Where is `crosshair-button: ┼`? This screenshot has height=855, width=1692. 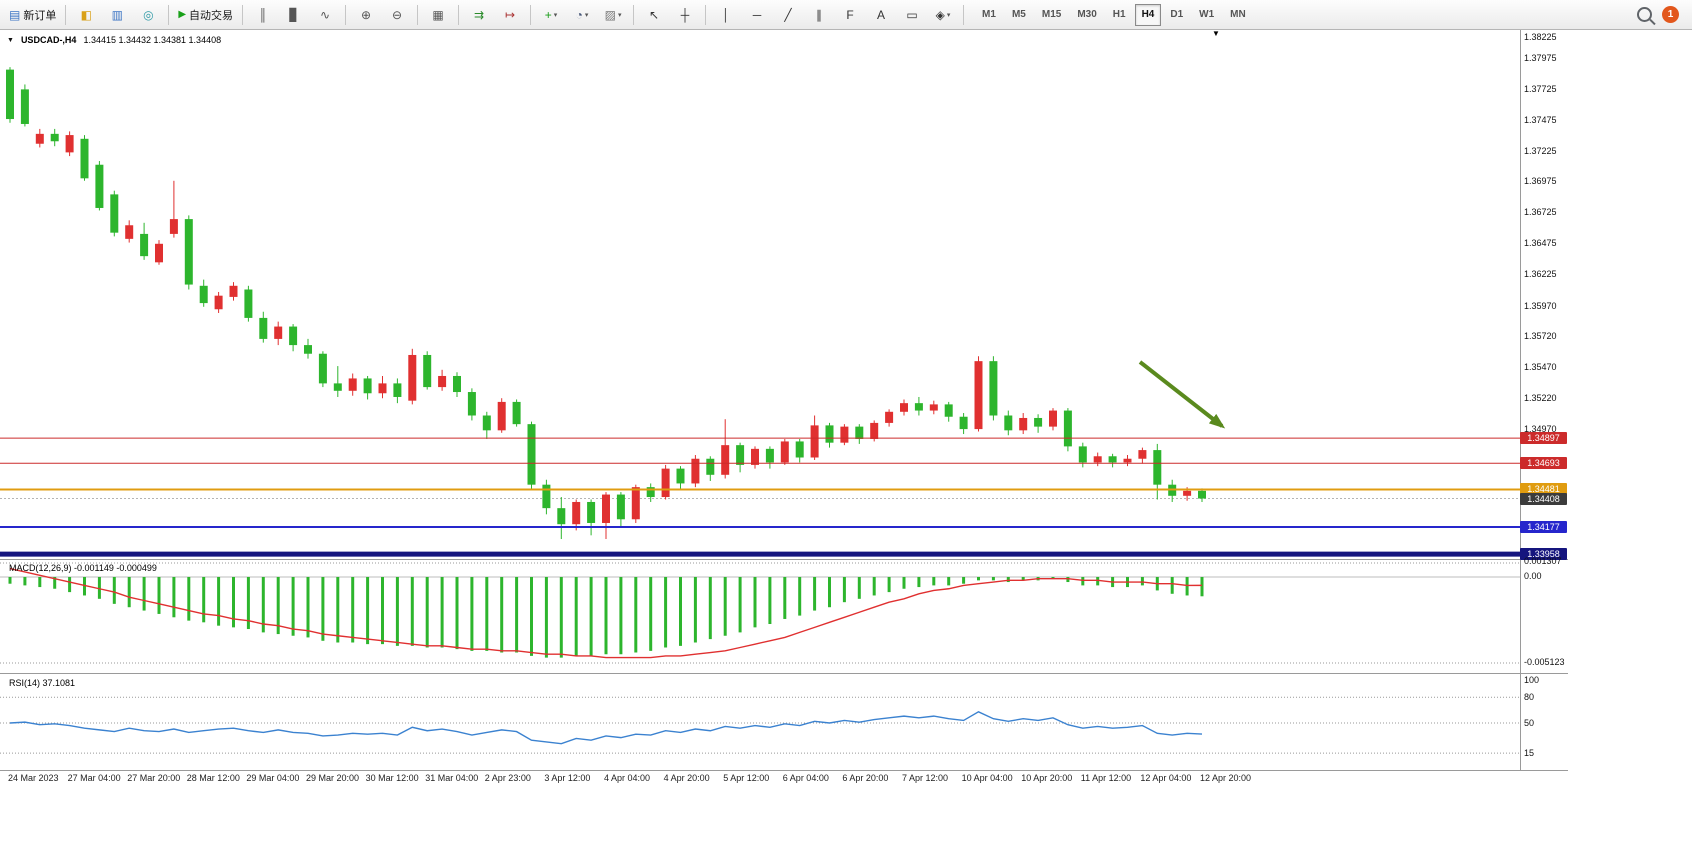 crosshair-button: ┼ is located at coordinates (685, 15).